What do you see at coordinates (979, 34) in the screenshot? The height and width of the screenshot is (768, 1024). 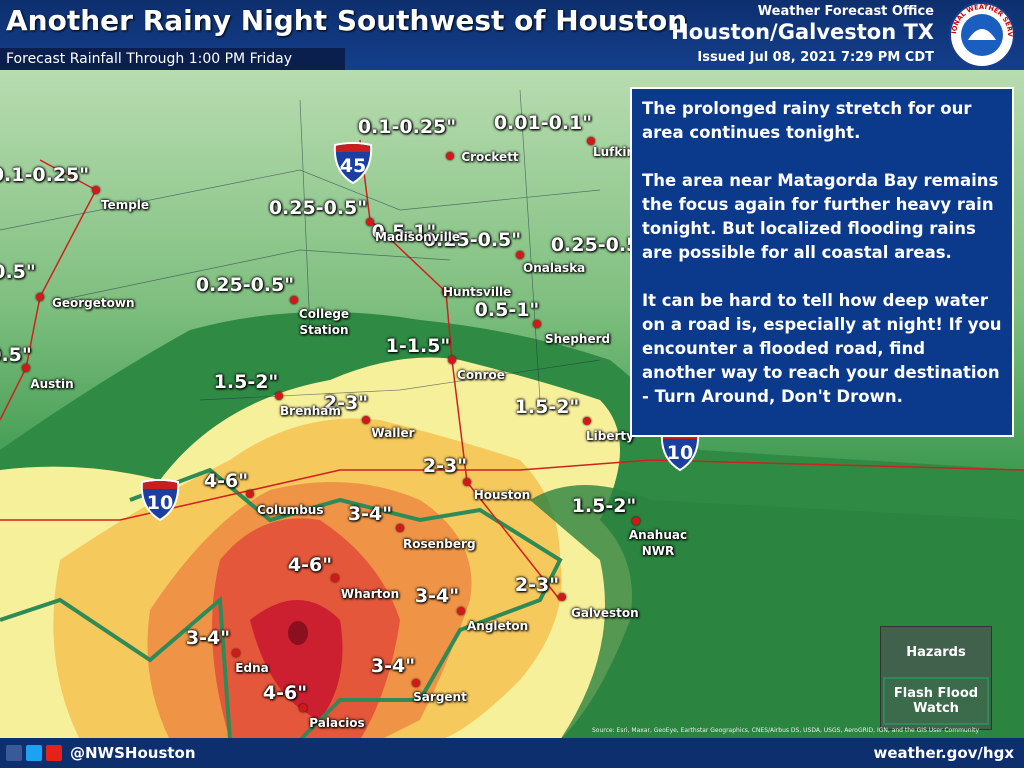 I see `nws-logo: NATIONAL WEATHER SERVICE` at bounding box center [979, 34].